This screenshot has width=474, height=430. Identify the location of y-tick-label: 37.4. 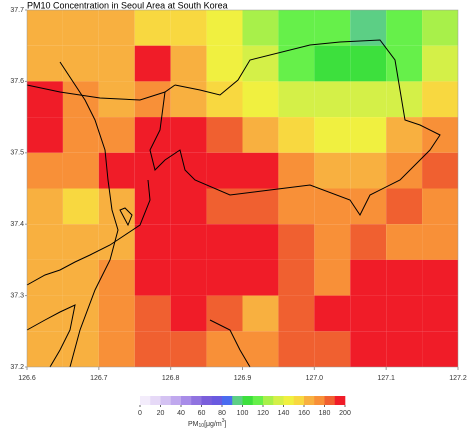
(17, 224).